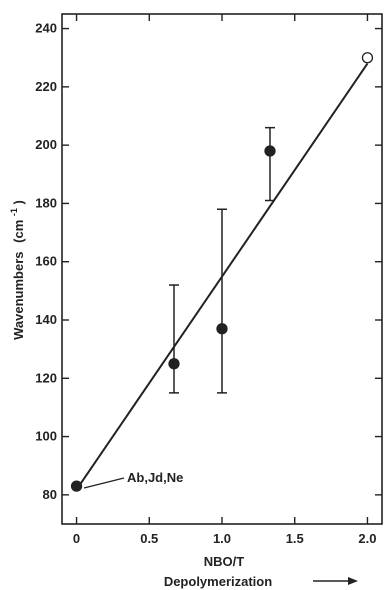  What do you see at coordinates (155, 477) in the screenshot?
I see `annotation-label: Ab,Jd,Ne` at bounding box center [155, 477].